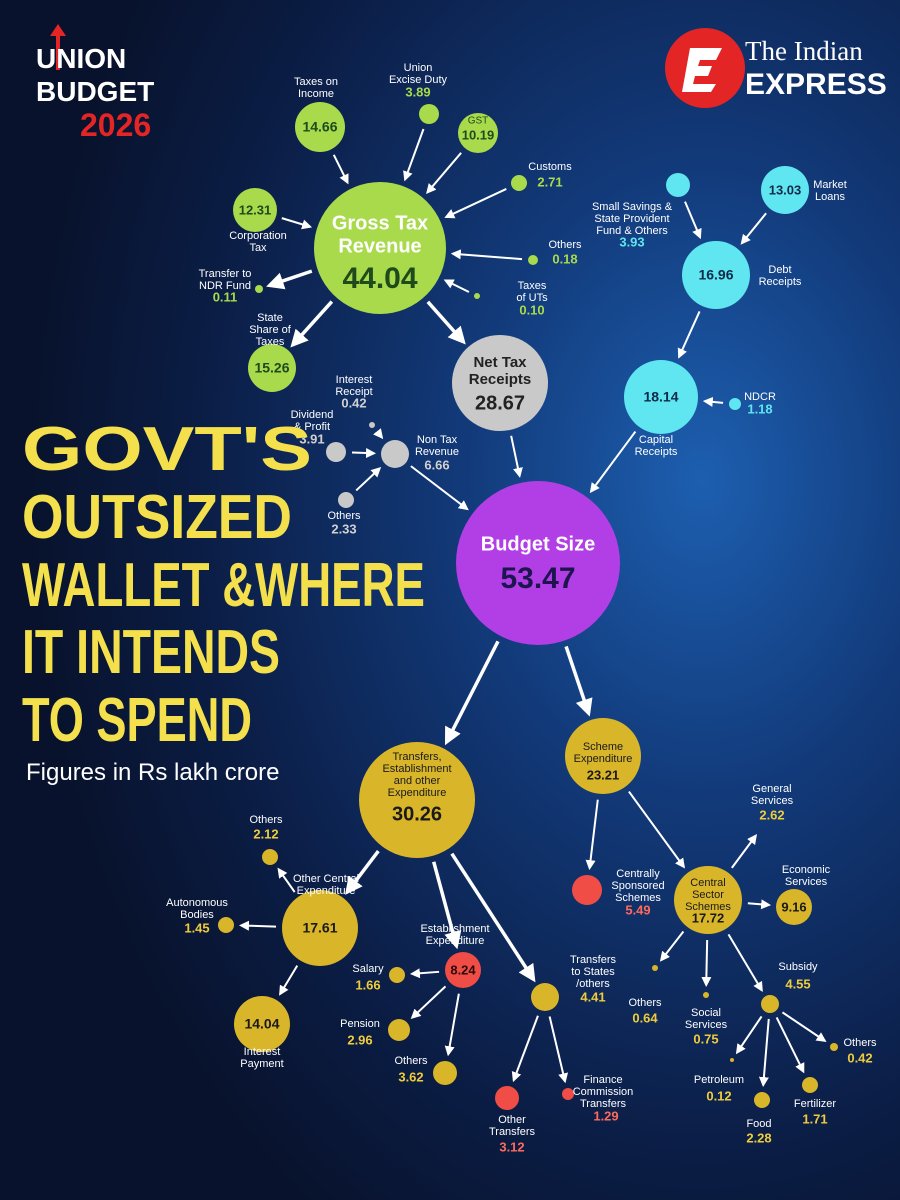  What do you see at coordinates (798, 967) in the screenshot?
I see `node-label: Subsidy` at bounding box center [798, 967].